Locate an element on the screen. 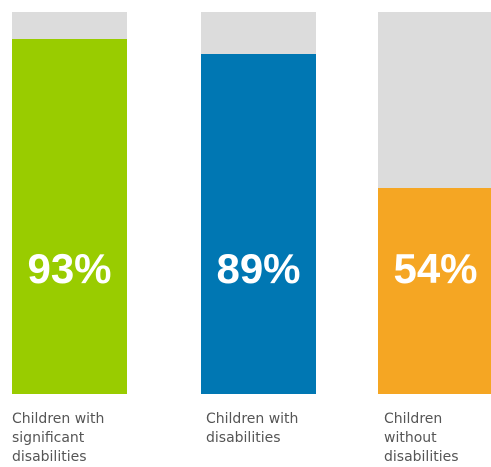  bar is located at coordinates (434, 290).